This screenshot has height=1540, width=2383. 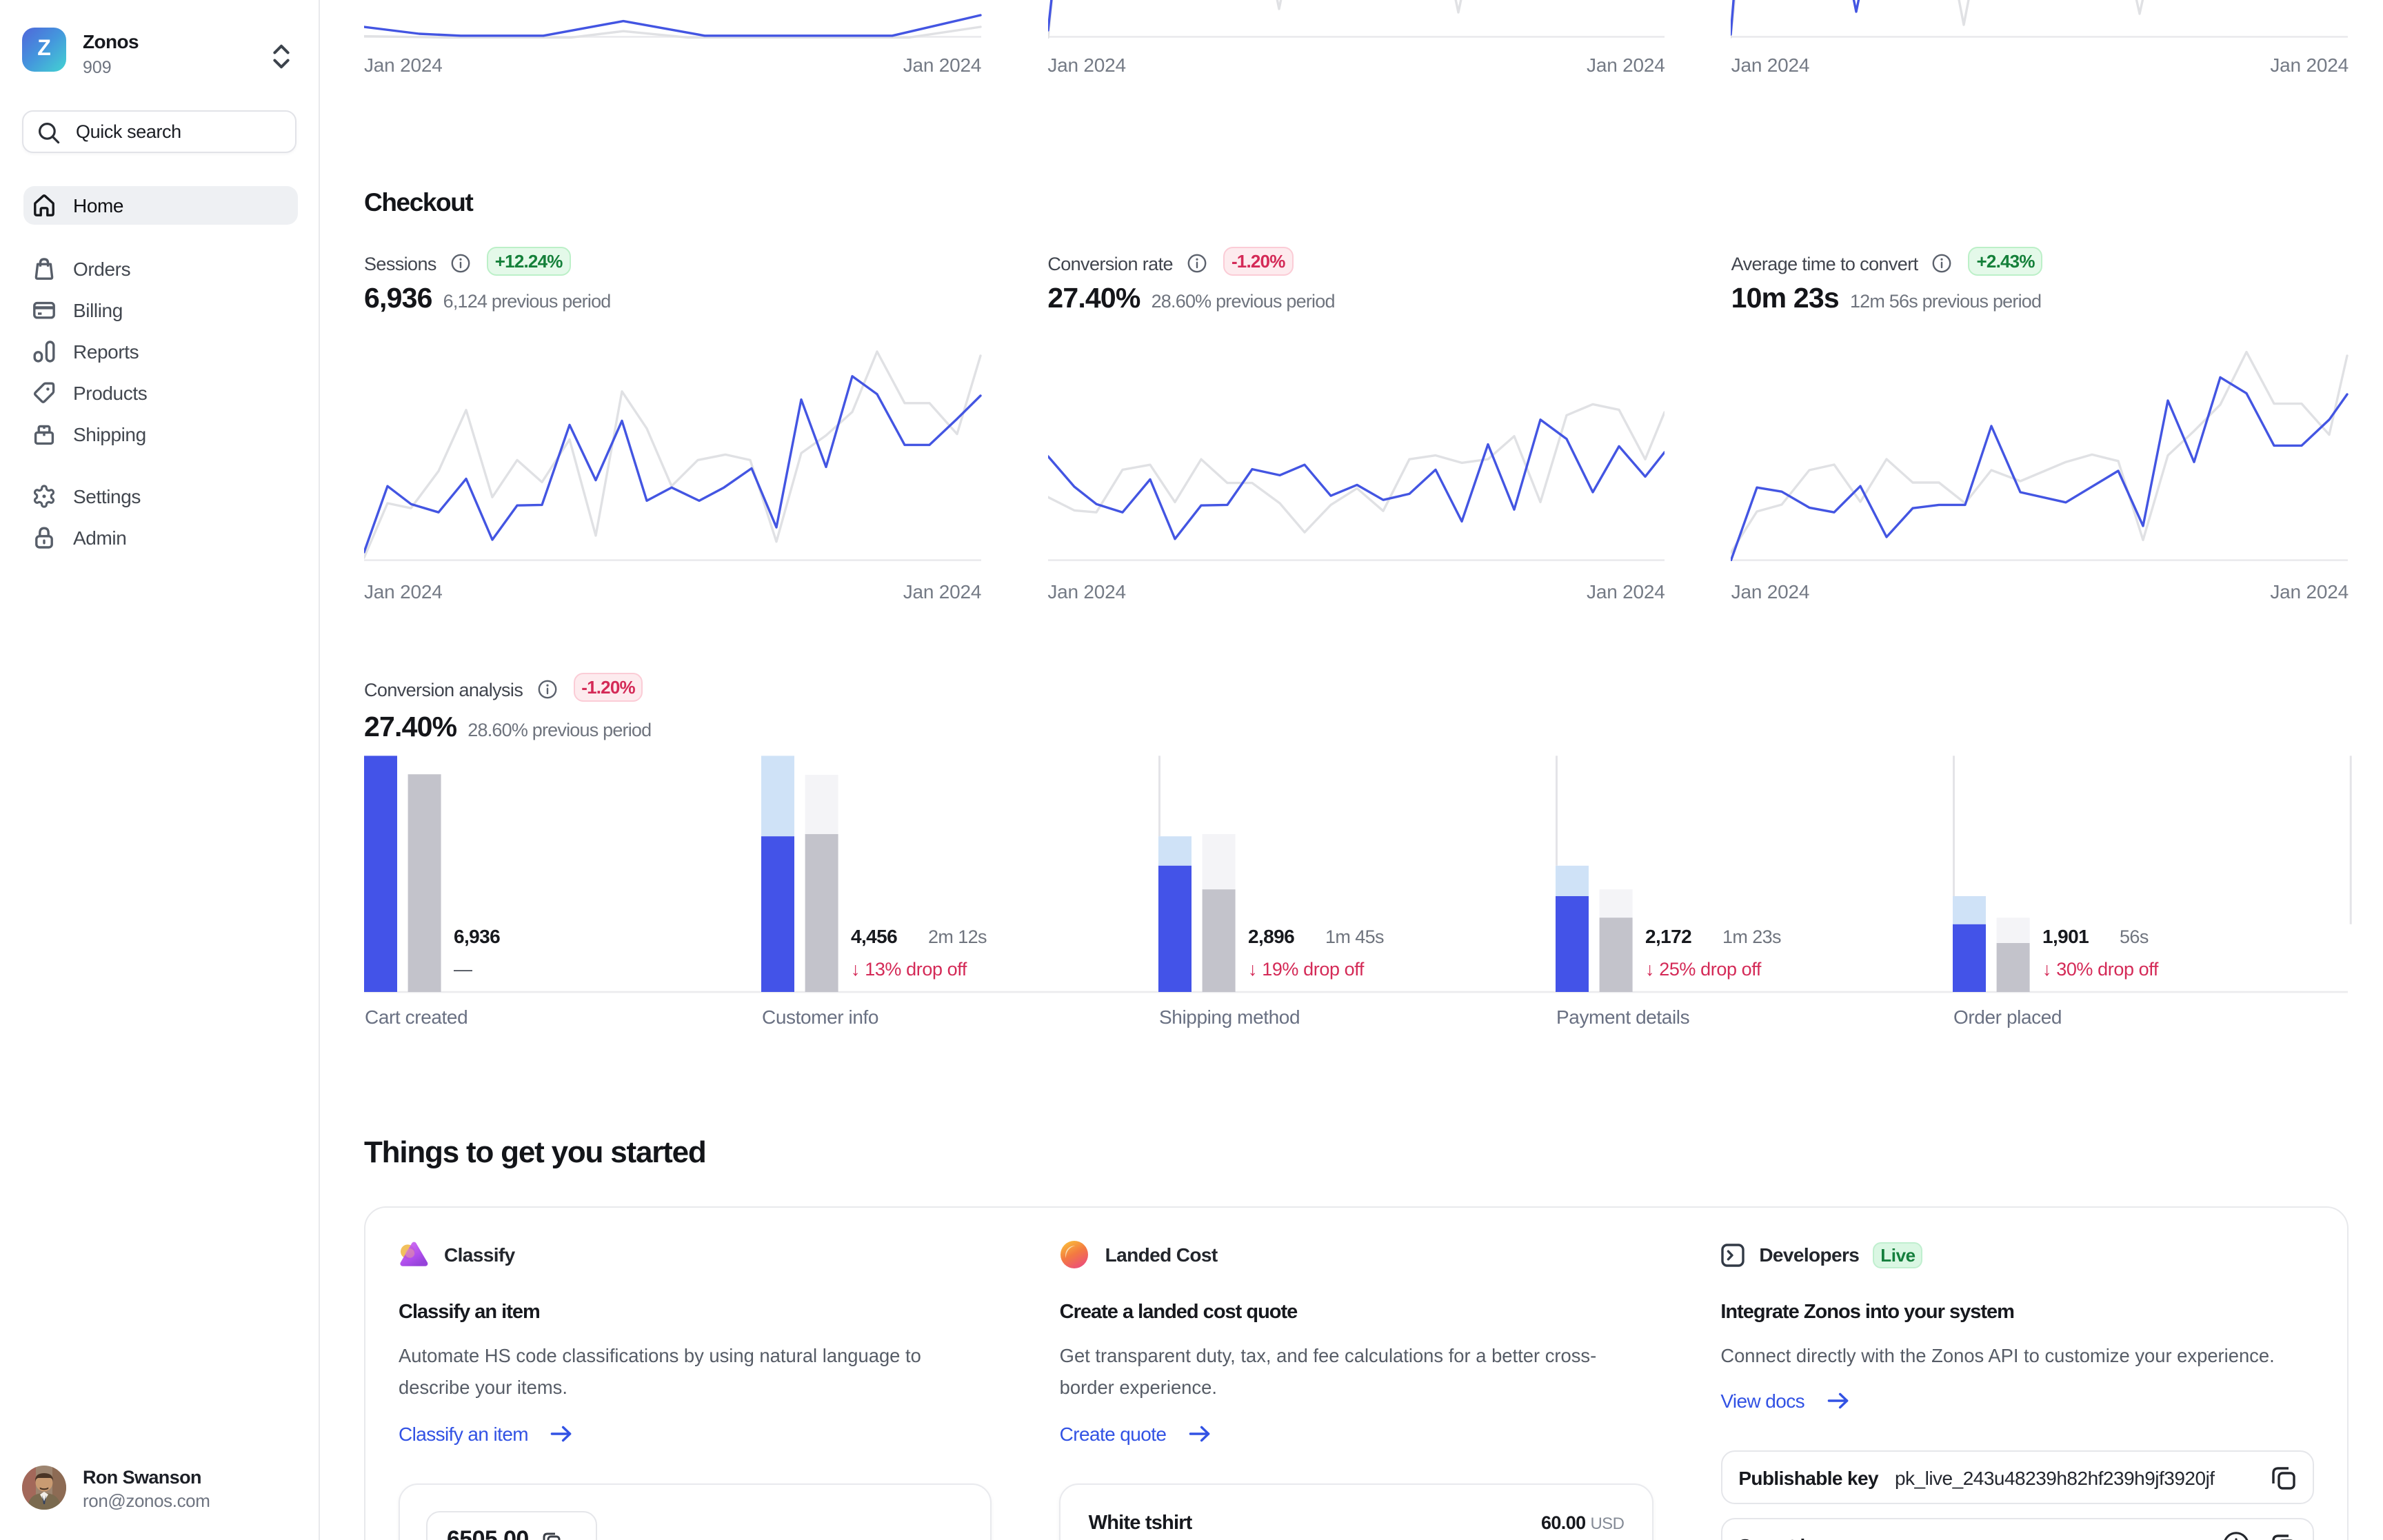 What do you see at coordinates (909, 970) in the screenshot?
I see `svg-text: ↓ 13% drop off` at bounding box center [909, 970].